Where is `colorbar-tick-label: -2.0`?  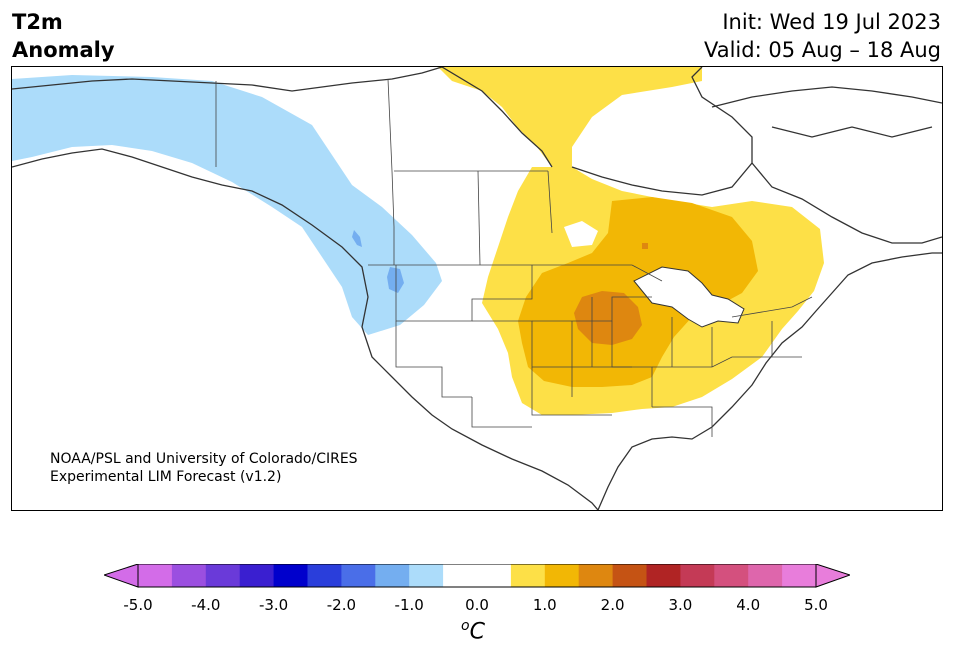 colorbar-tick-label: -2.0 is located at coordinates (341, 605).